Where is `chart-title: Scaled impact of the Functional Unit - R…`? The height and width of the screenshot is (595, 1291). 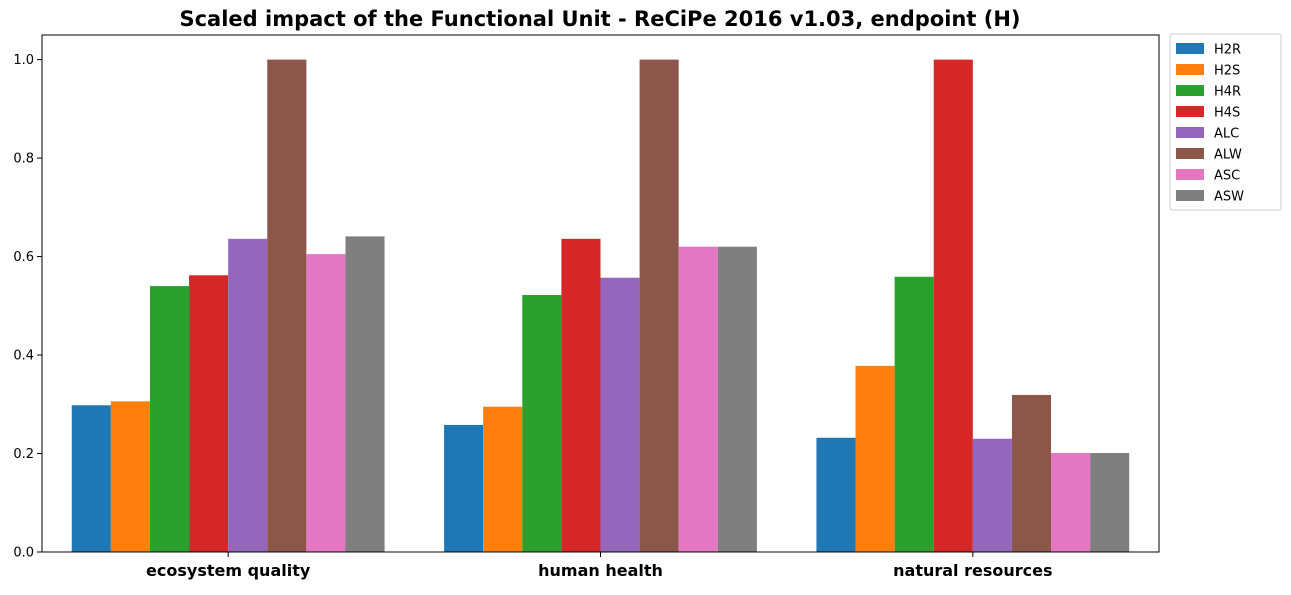
chart-title: Scaled impact of the Functional Unit - R… is located at coordinates (599, 19).